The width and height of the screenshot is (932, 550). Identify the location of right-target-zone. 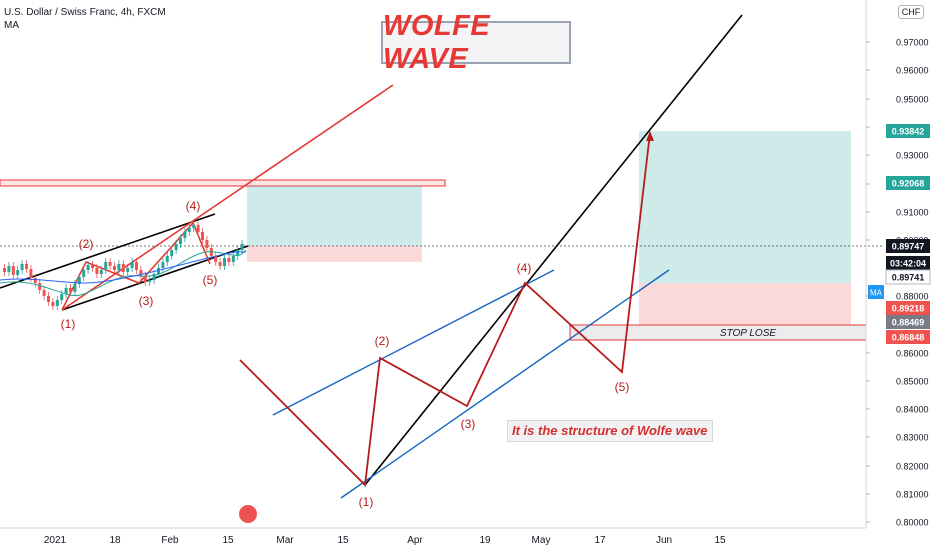
(745, 207).